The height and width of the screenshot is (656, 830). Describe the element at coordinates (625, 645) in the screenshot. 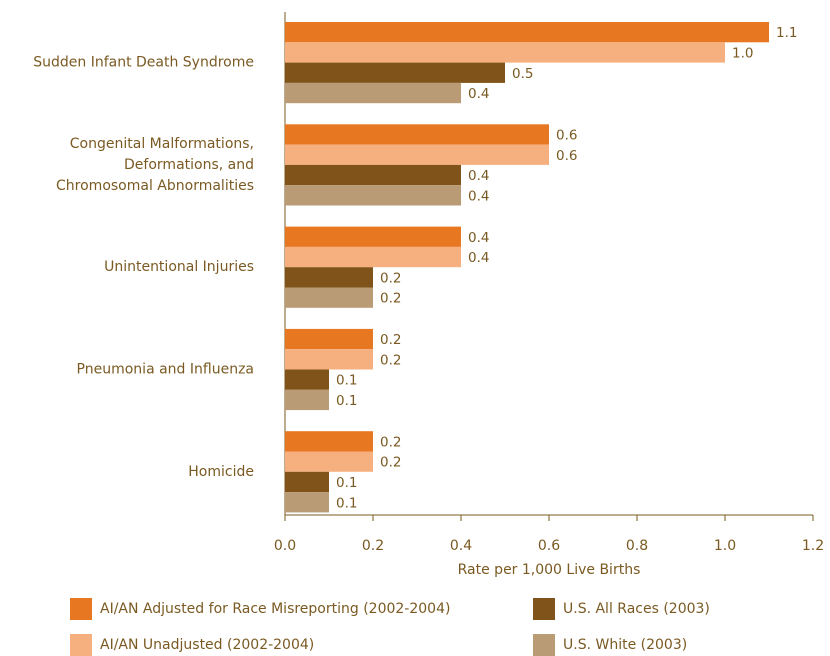

I see `legend-label: U.S. White (2003)` at that location.